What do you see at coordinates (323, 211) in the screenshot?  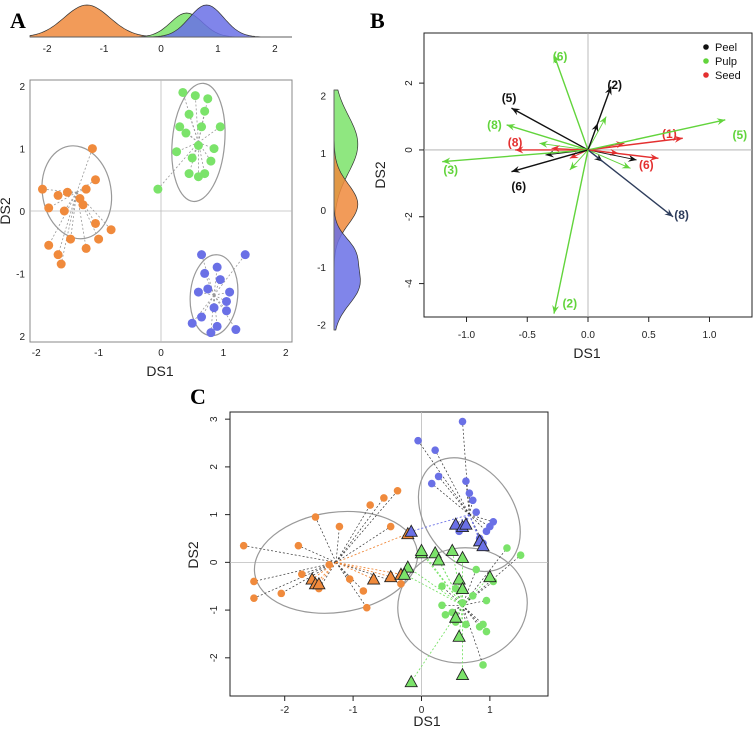 I see `panel-a-side-density-tick: 0` at bounding box center [323, 211].